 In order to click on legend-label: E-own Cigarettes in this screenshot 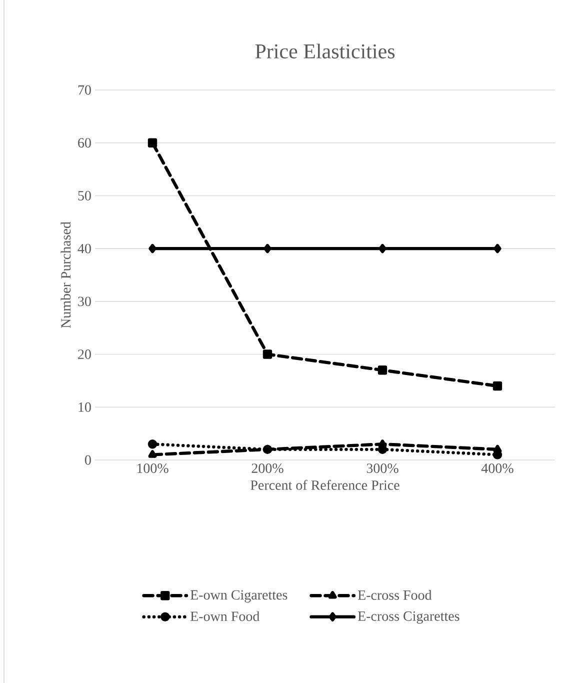, I will do `click(239, 596)`.